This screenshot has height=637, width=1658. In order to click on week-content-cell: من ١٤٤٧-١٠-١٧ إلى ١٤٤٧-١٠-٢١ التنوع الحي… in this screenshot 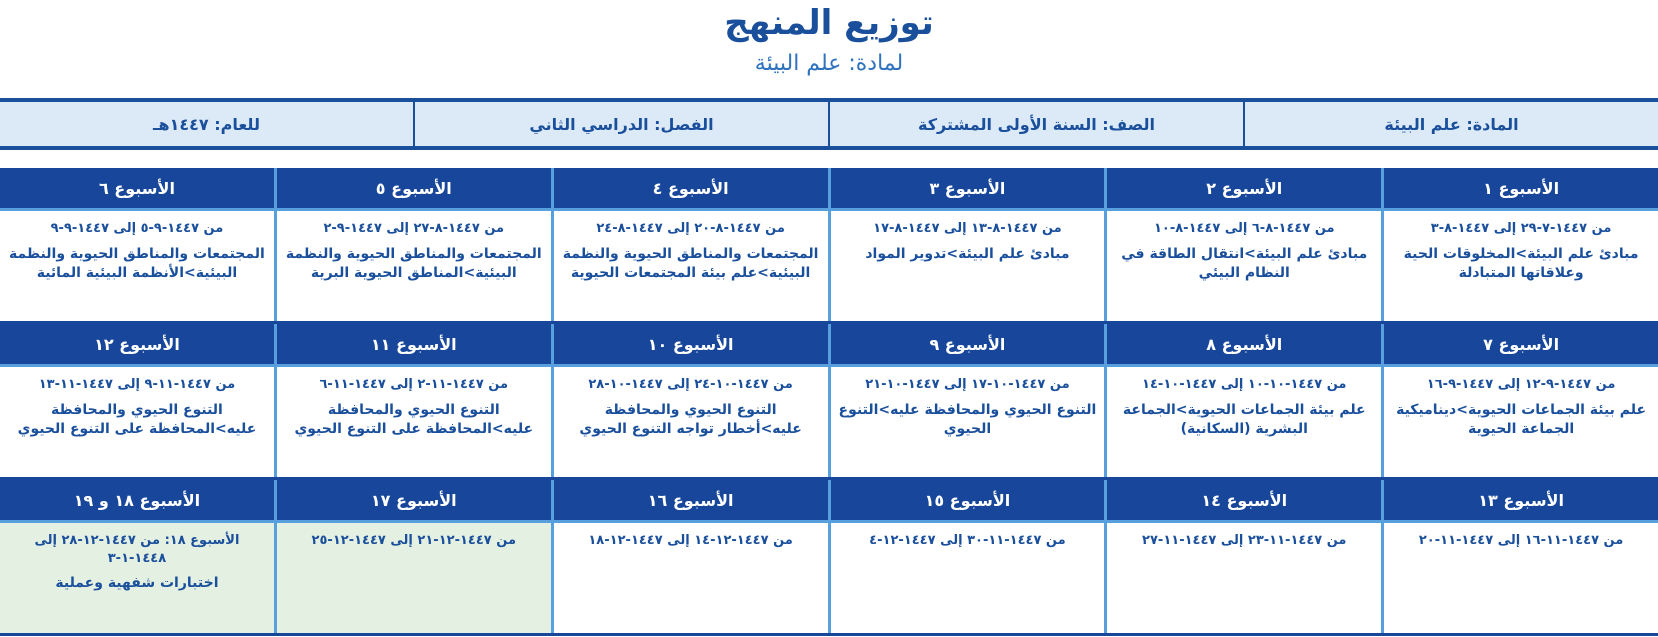, I will do `click(966, 422)`.